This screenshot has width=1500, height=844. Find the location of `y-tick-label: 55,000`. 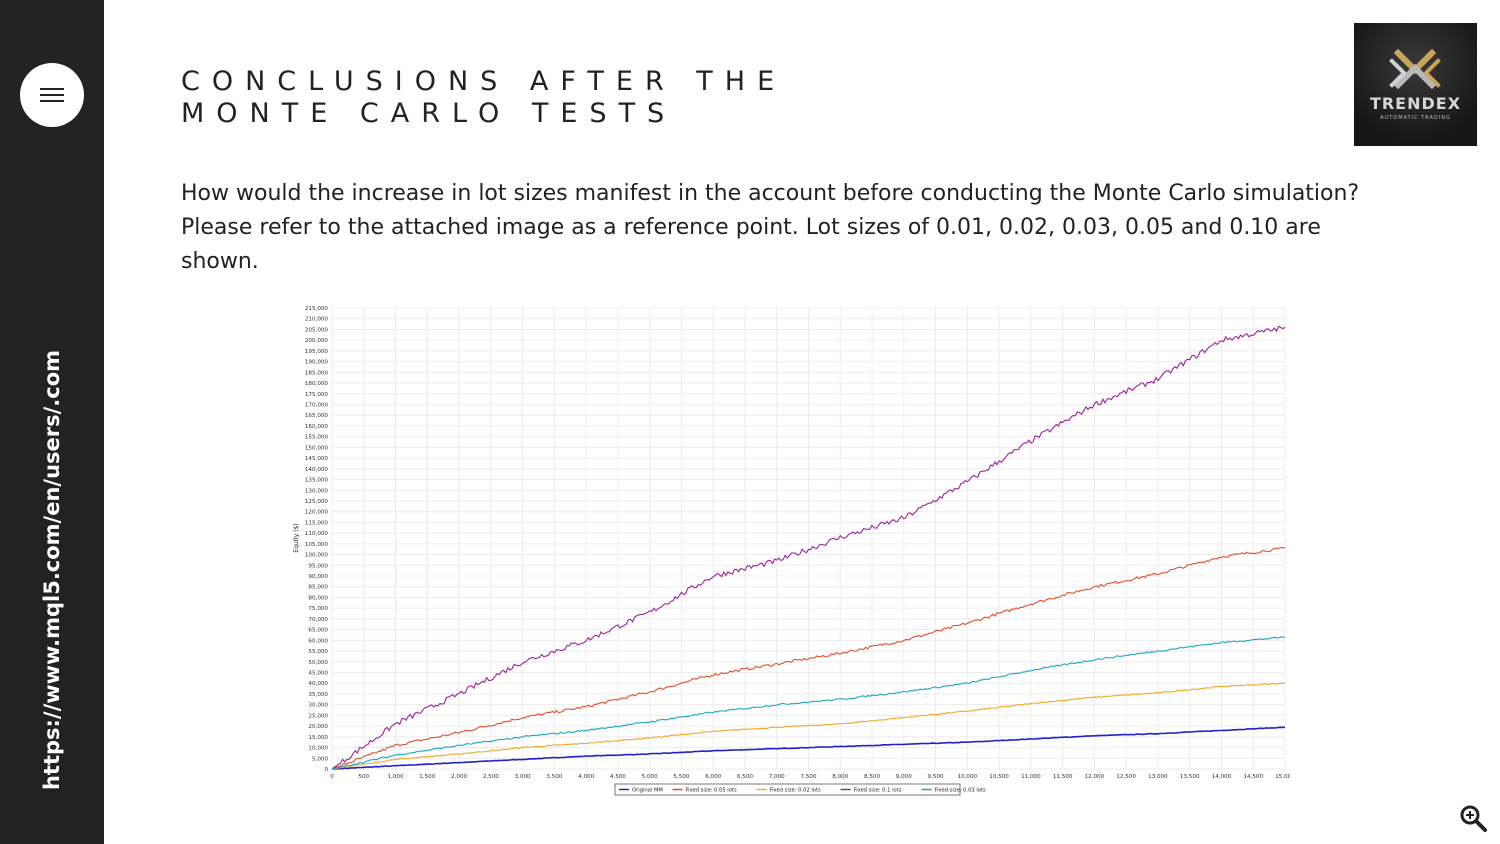

y-tick-label: 55,000 is located at coordinates (318, 652).